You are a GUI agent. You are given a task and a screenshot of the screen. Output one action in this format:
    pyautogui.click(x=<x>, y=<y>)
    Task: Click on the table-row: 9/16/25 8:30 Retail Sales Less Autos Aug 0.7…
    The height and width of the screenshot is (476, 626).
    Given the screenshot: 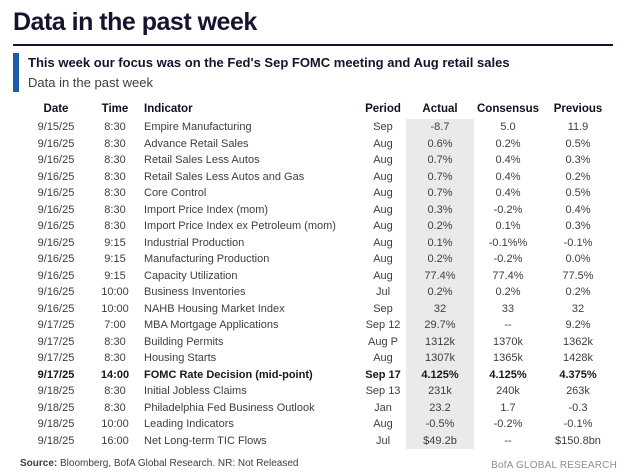 What is the action you would take?
    pyautogui.click(x=317, y=160)
    